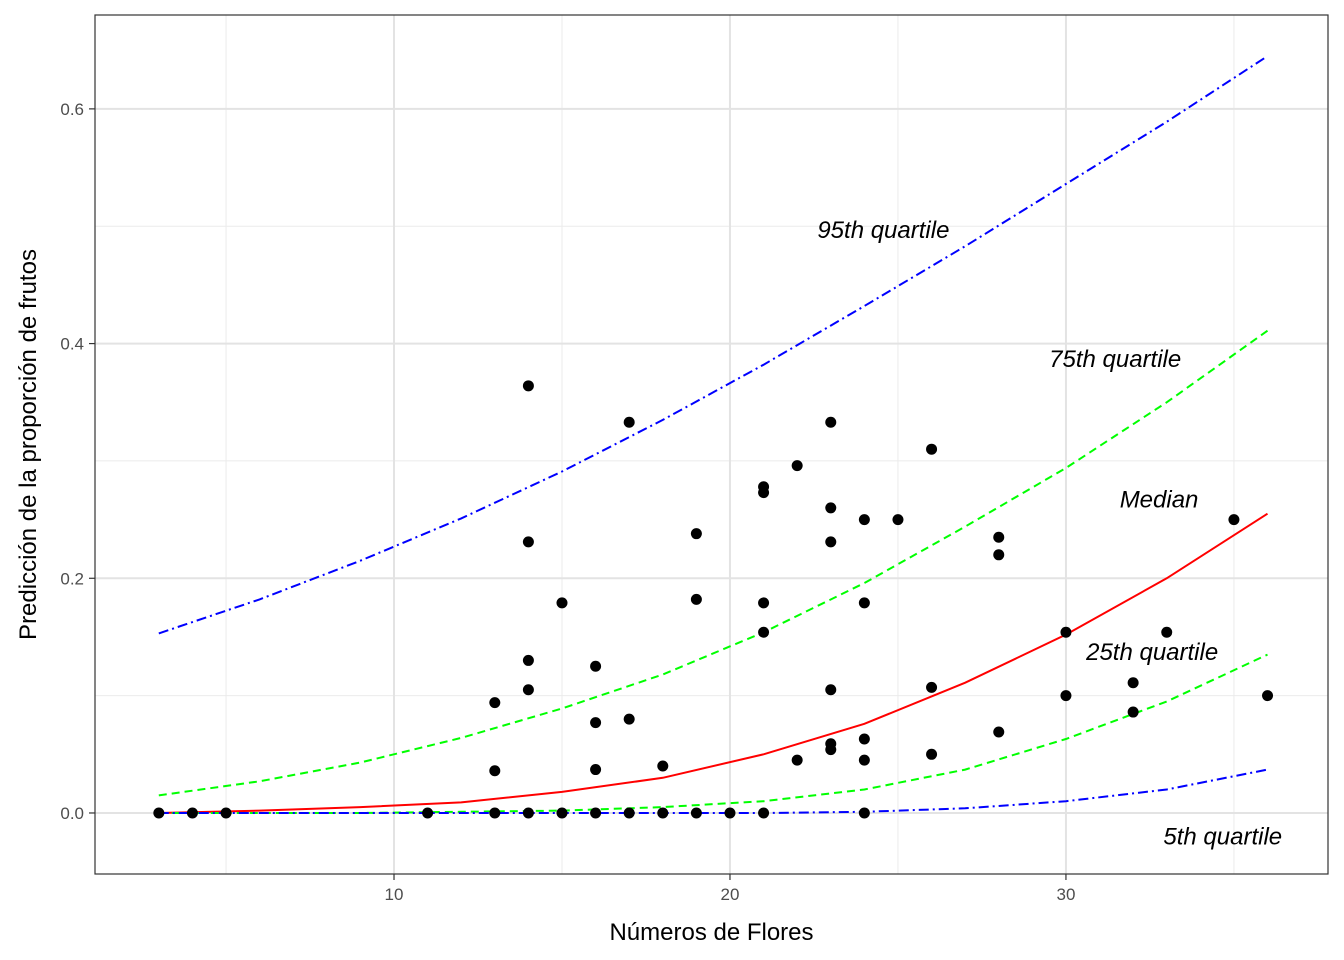 The height and width of the screenshot is (960, 1344). I want to click on y-tick-label: 0.4, so click(72, 344).